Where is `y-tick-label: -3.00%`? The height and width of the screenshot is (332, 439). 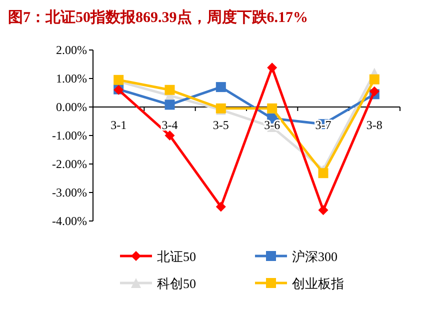 y-tick-label: -3.00% is located at coordinates (69, 193).